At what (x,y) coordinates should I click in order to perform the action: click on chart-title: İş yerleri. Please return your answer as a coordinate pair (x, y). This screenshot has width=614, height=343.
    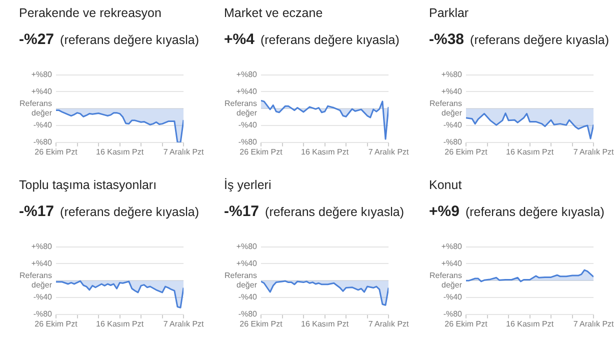
    Looking at the image, I should click on (248, 185).